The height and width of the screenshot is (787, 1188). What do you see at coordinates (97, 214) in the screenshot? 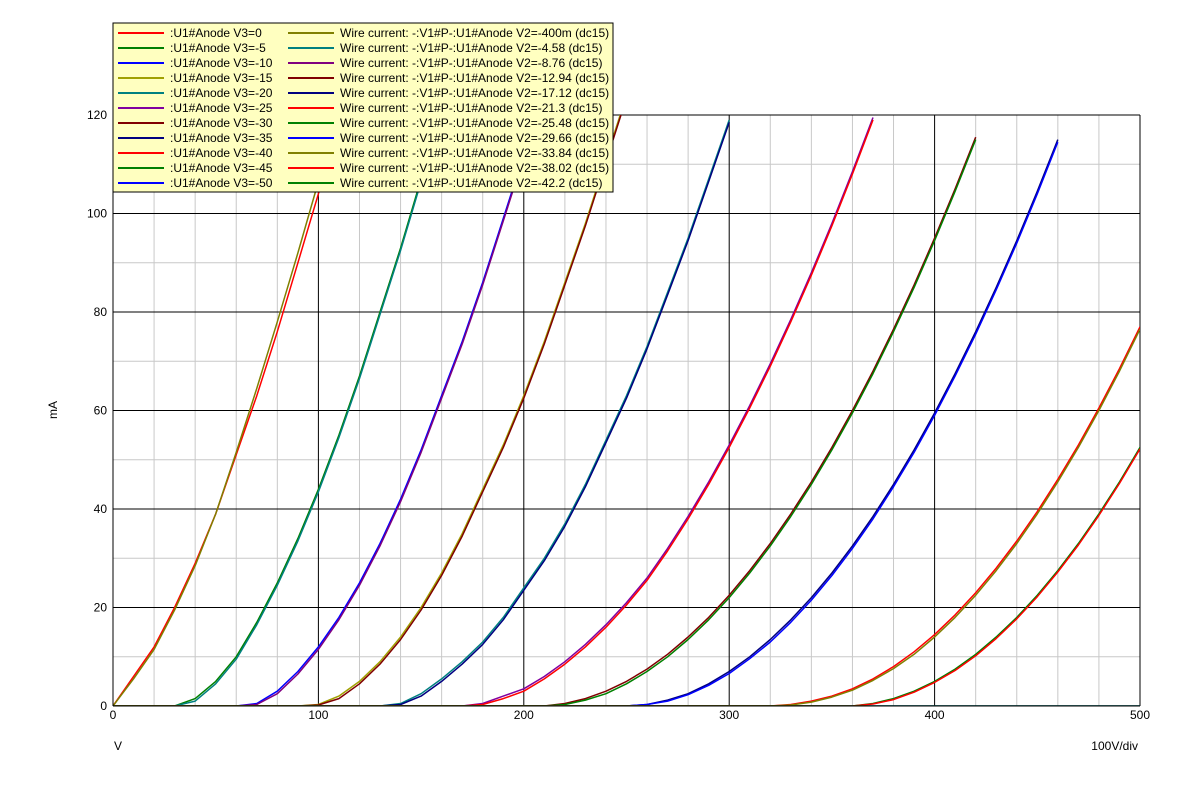
I see `y-tick-label: 100` at bounding box center [97, 214].